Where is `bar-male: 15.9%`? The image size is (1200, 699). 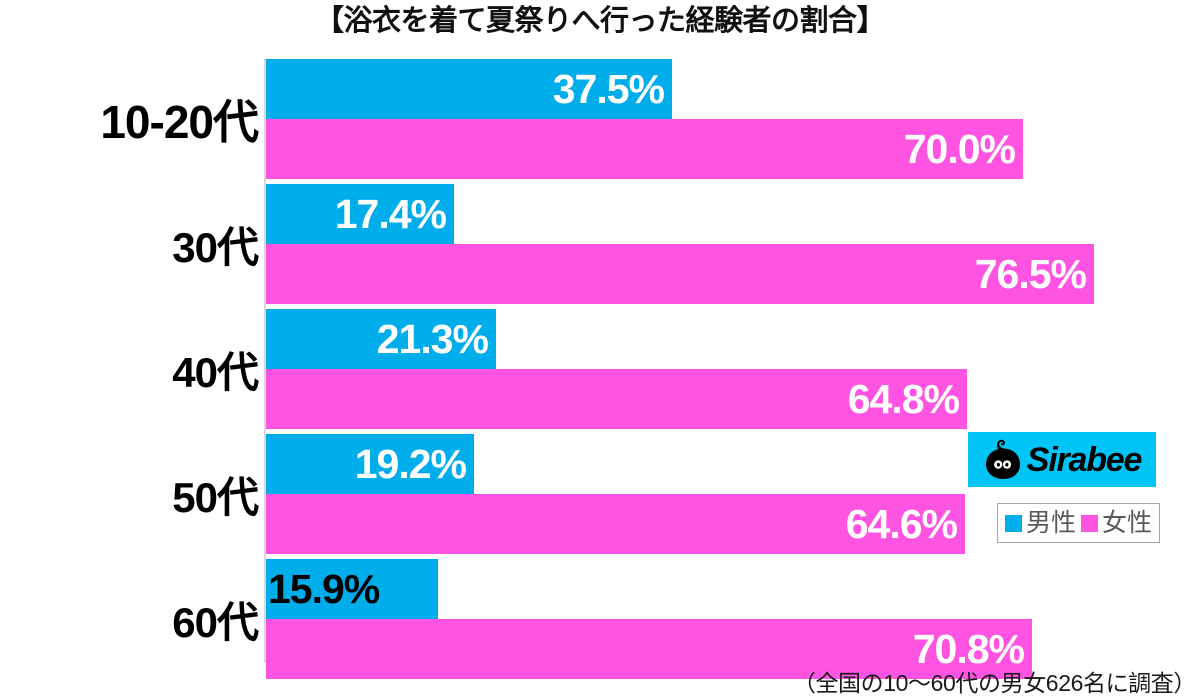
bar-male: 15.9% is located at coordinates (352, 589).